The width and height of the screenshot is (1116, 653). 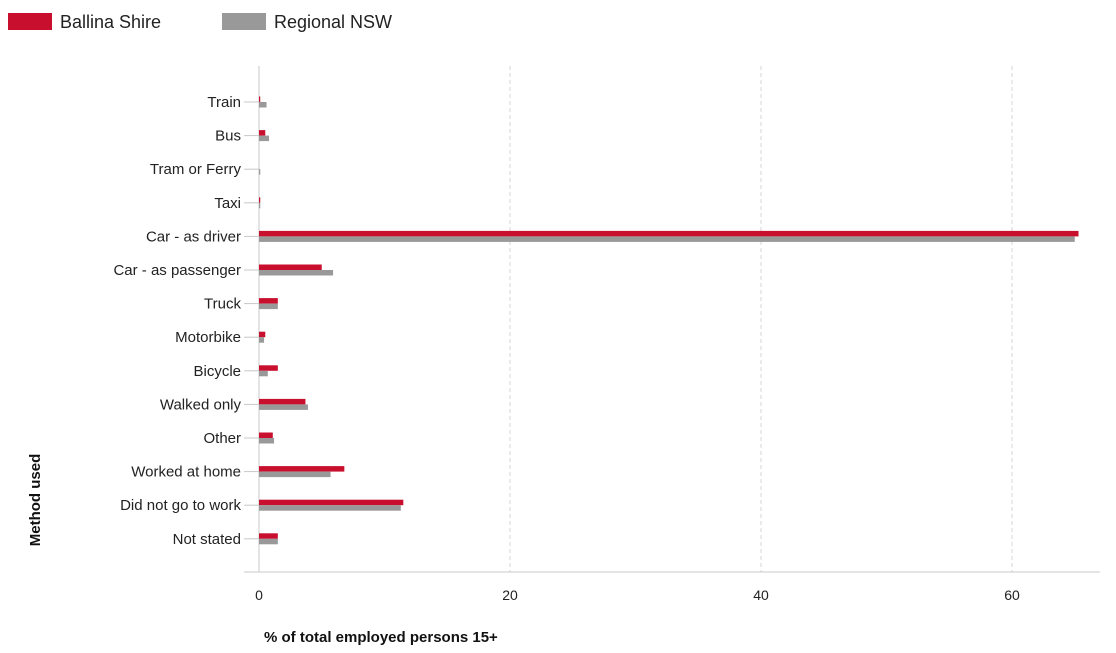 I want to click on category-label-motorbike: Motorbike, so click(x=208, y=337).